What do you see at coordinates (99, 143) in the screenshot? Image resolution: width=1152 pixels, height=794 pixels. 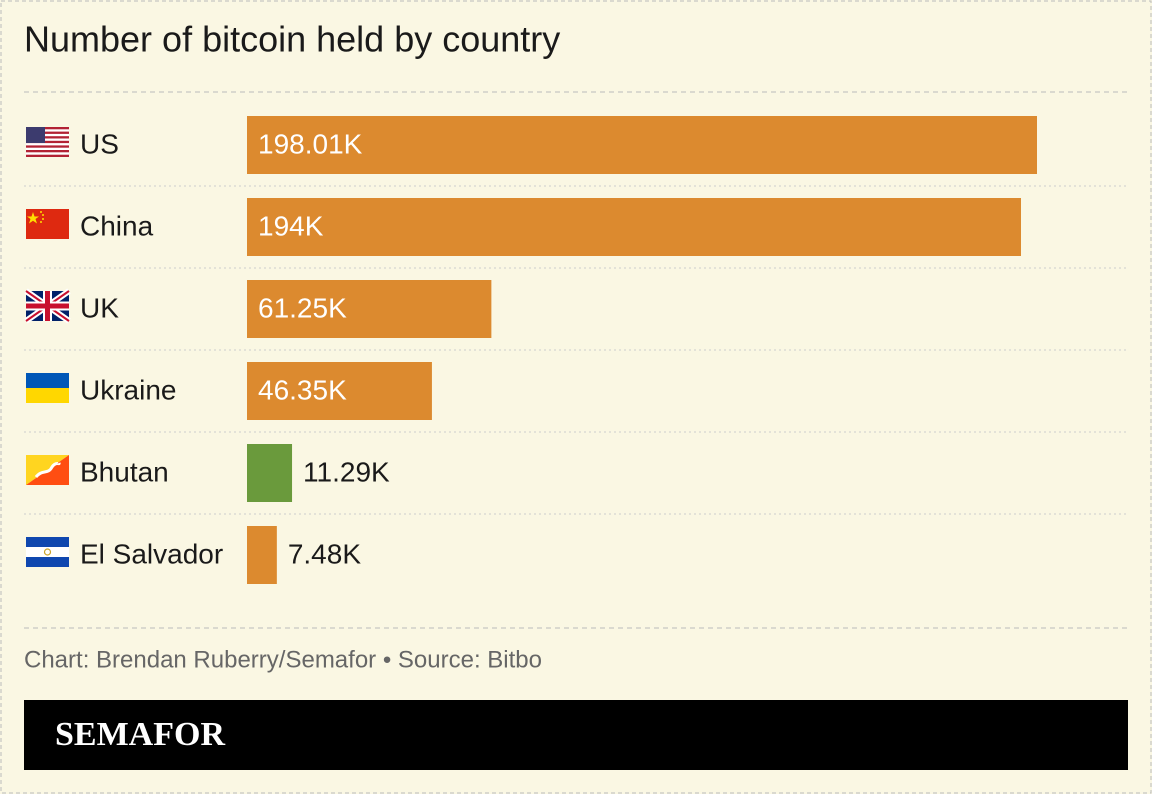 I see `category-label: US` at bounding box center [99, 143].